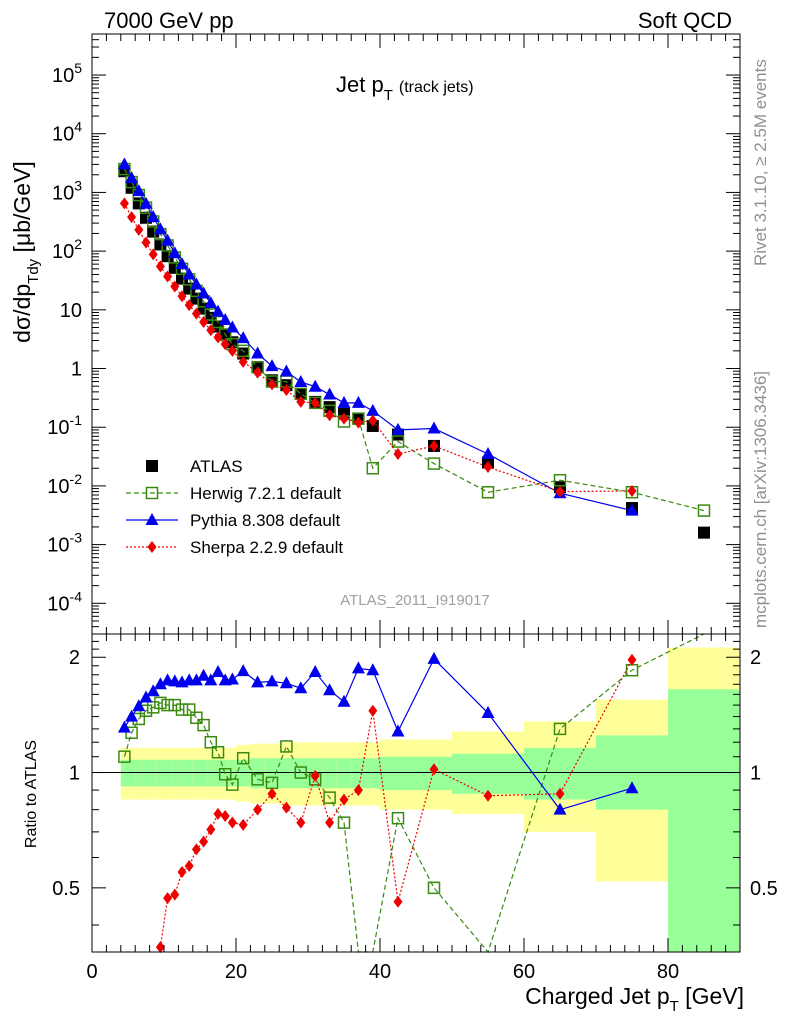 This screenshot has width=786, height=1024. What do you see at coordinates (265, 520) in the screenshot?
I see `legend-label: Pythia 8.308 default` at bounding box center [265, 520].